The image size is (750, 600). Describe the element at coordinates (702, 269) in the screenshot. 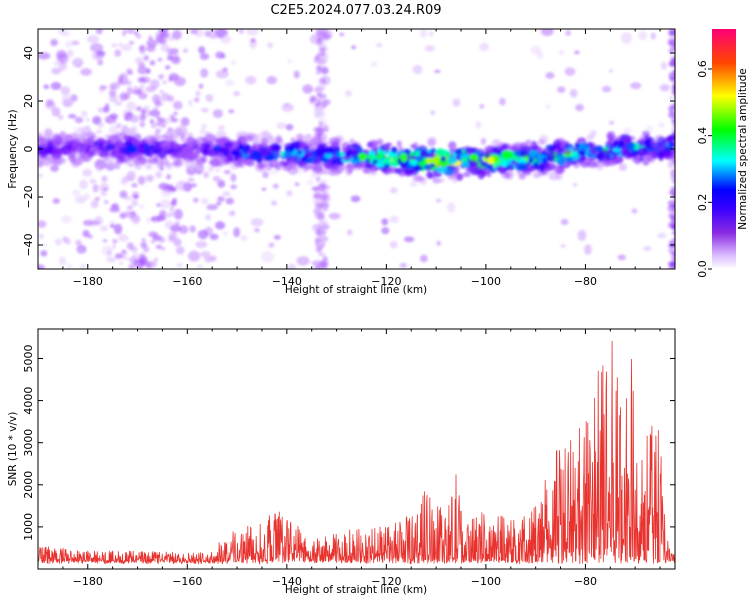

I see `colorbar-tick-label: 0.0` at that location.